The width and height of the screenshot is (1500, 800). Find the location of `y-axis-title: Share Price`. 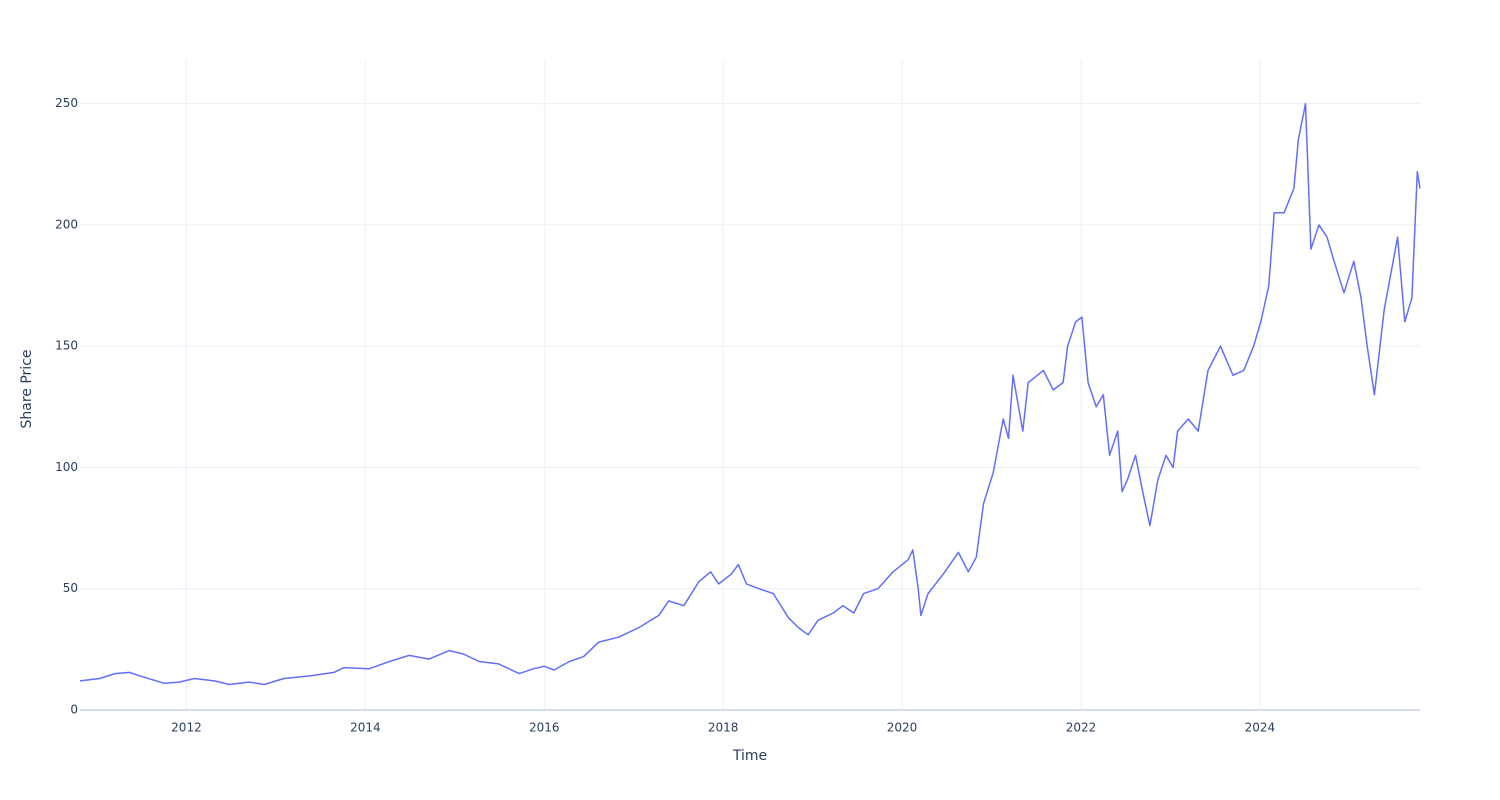

y-axis-title: Share Price is located at coordinates (27, 388).